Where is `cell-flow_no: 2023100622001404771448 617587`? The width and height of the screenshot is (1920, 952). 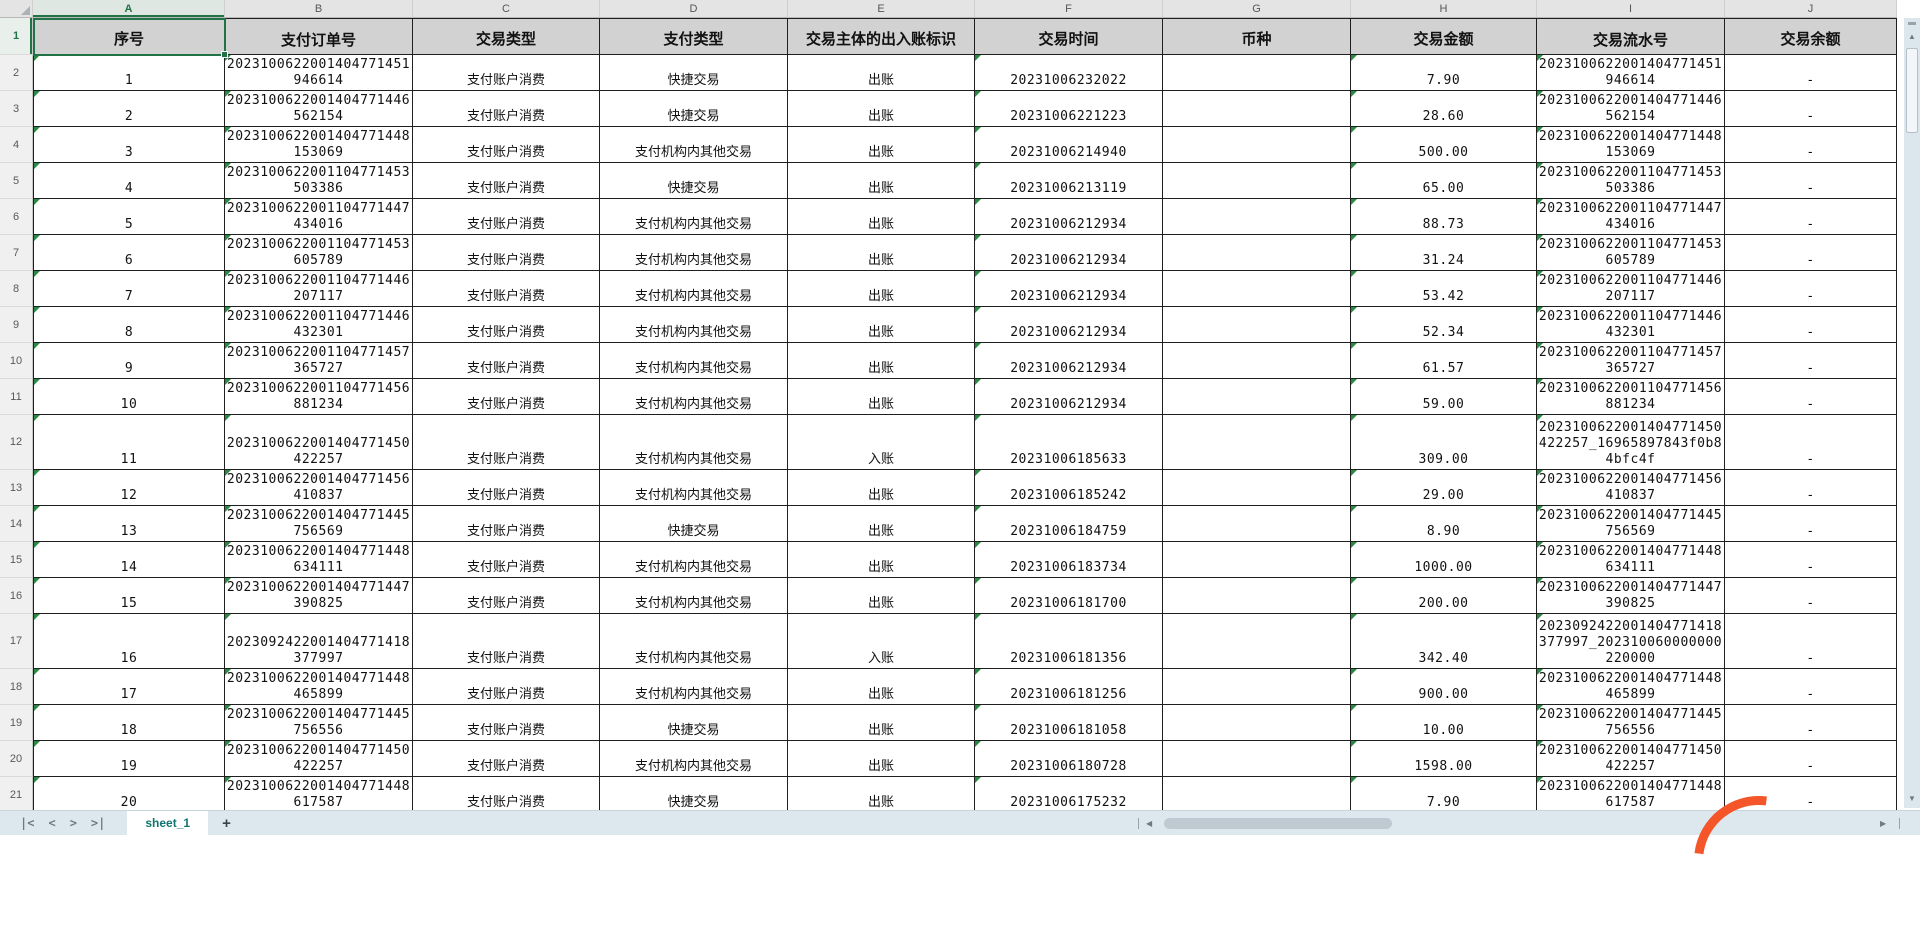 cell-flow_no: 2023100622001404771448 617587 is located at coordinates (1631, 793).